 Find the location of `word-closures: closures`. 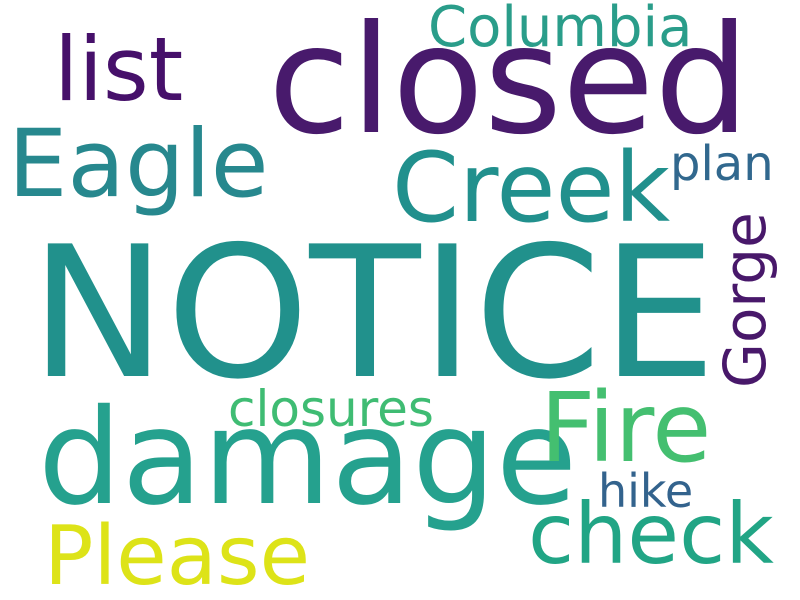

word-closures: closures is located at coordinates (331, 409).